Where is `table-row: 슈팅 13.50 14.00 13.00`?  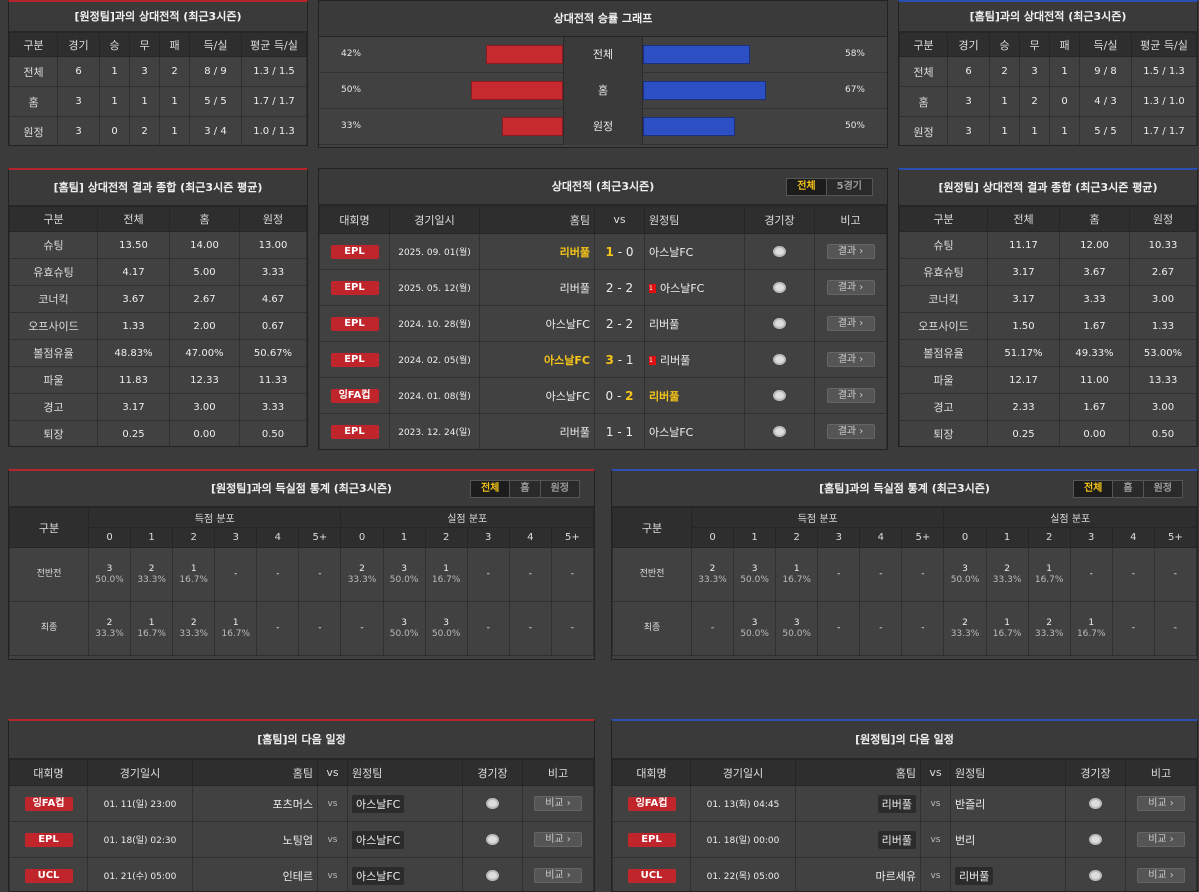
table-row: 슈팅 13.50 14.00 13.00 is located at coordinates (158, 245).